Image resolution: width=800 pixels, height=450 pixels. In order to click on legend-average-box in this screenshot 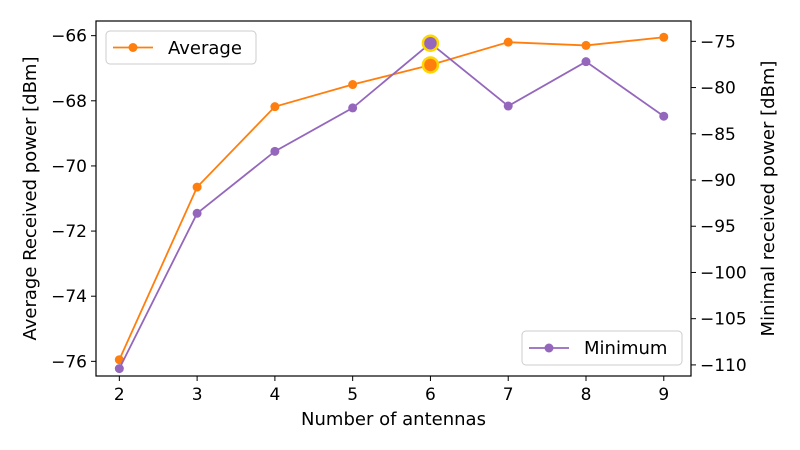, I will do `click(181, 47)`.